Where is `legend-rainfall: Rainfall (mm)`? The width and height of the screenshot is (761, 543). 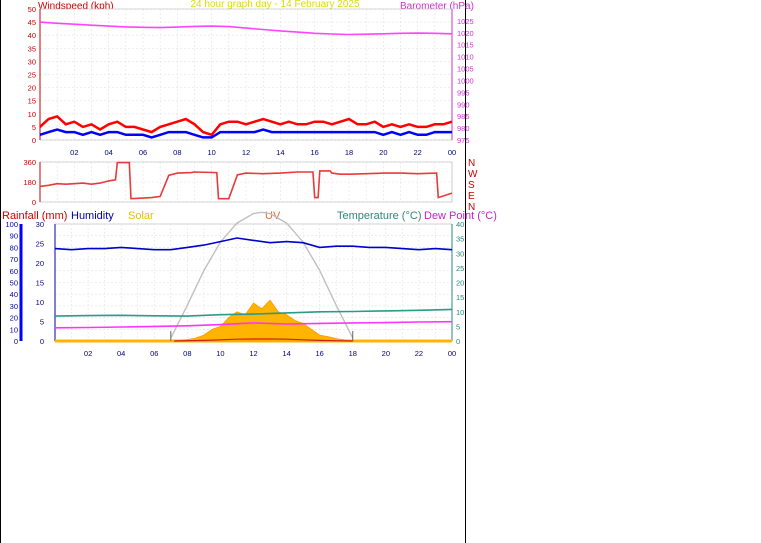
legend-rainfall: Rainfall (mm) is located at coordinates (34, 216).